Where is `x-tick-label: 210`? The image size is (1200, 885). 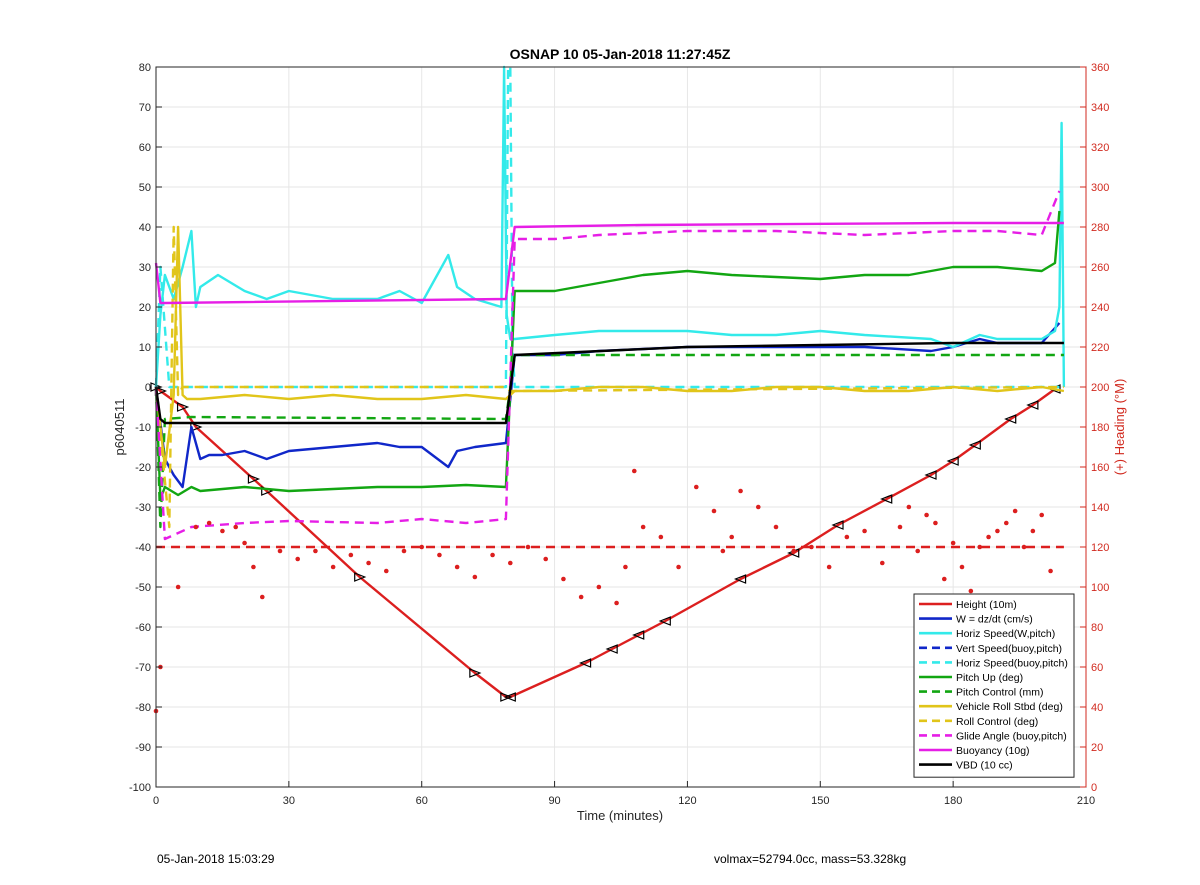 x-tick-label: 210 is located at coordinates (1086, 801).